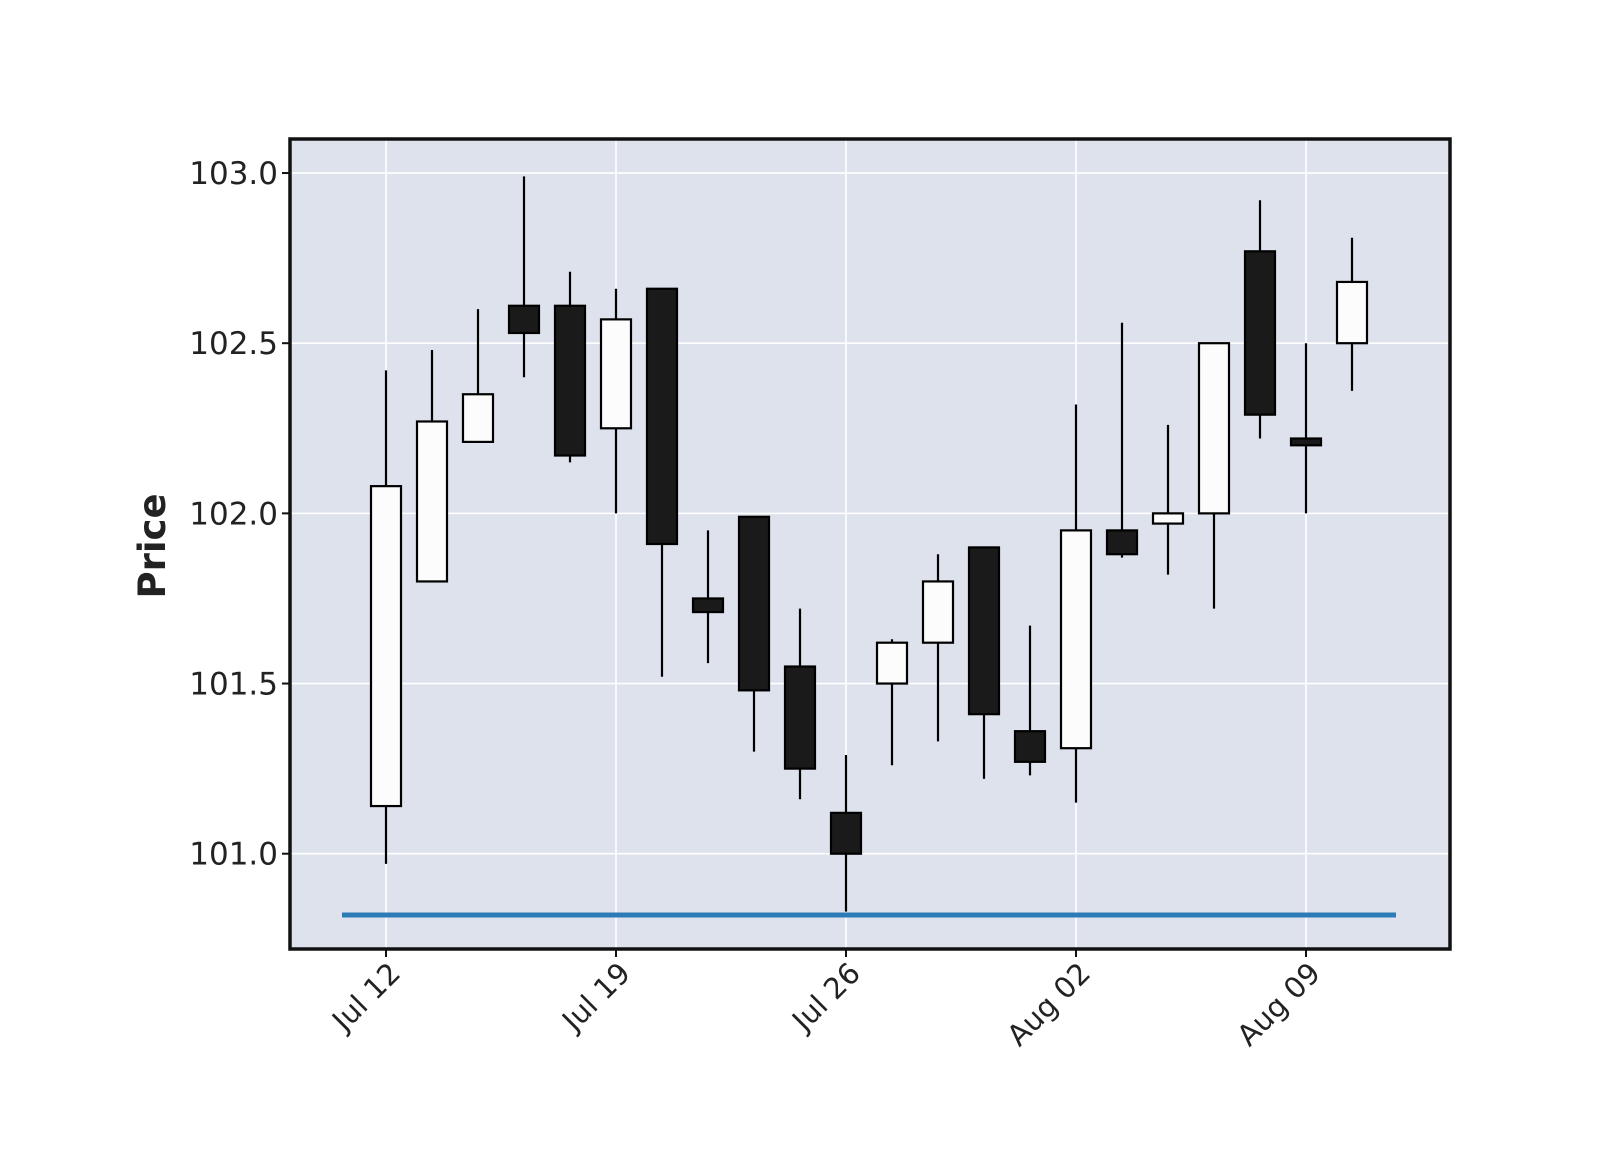  I want to click on y-tick-label: 103.0, so click(233, 174).